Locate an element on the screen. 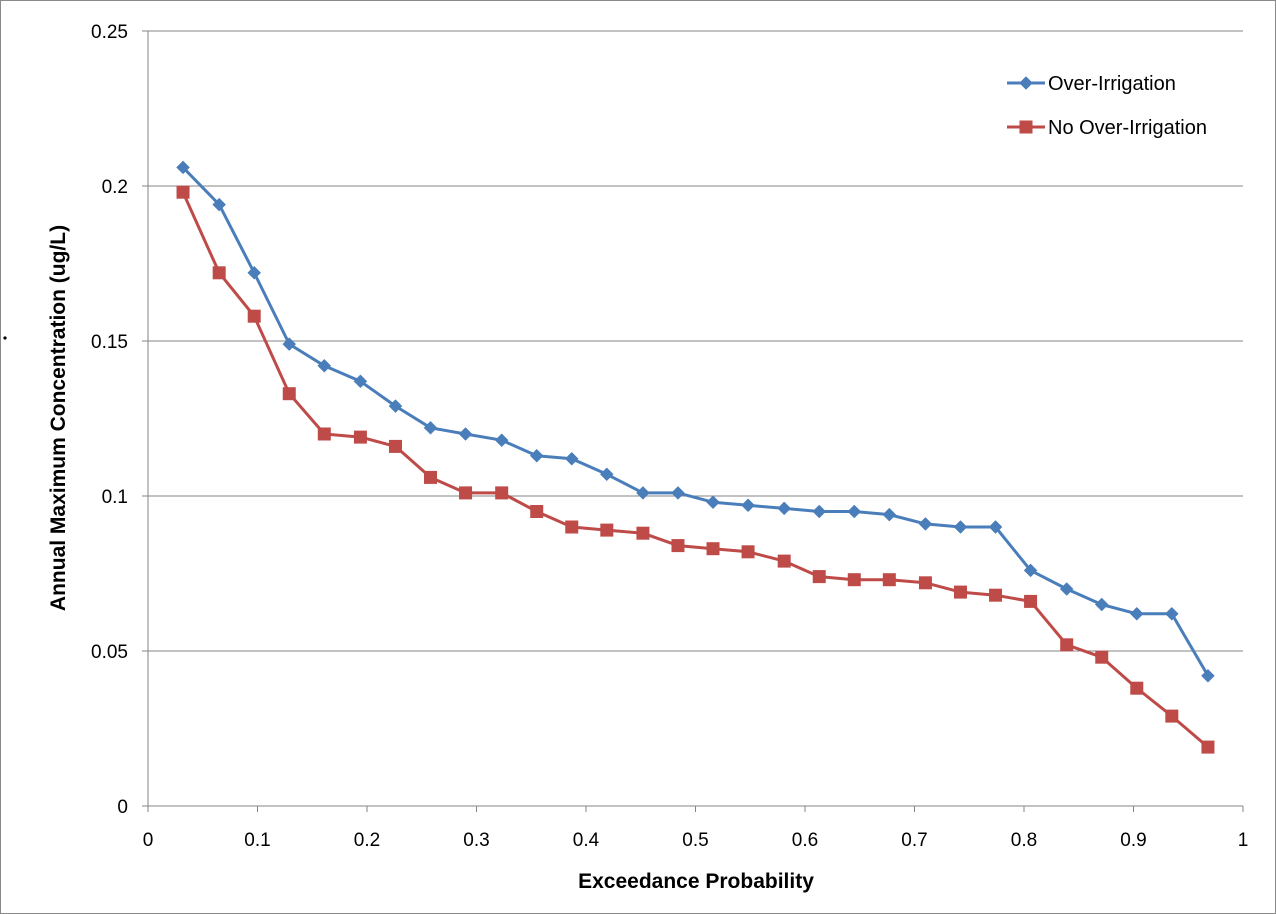  y-tick-label: 0.2 is located at coordinates (115, 187).